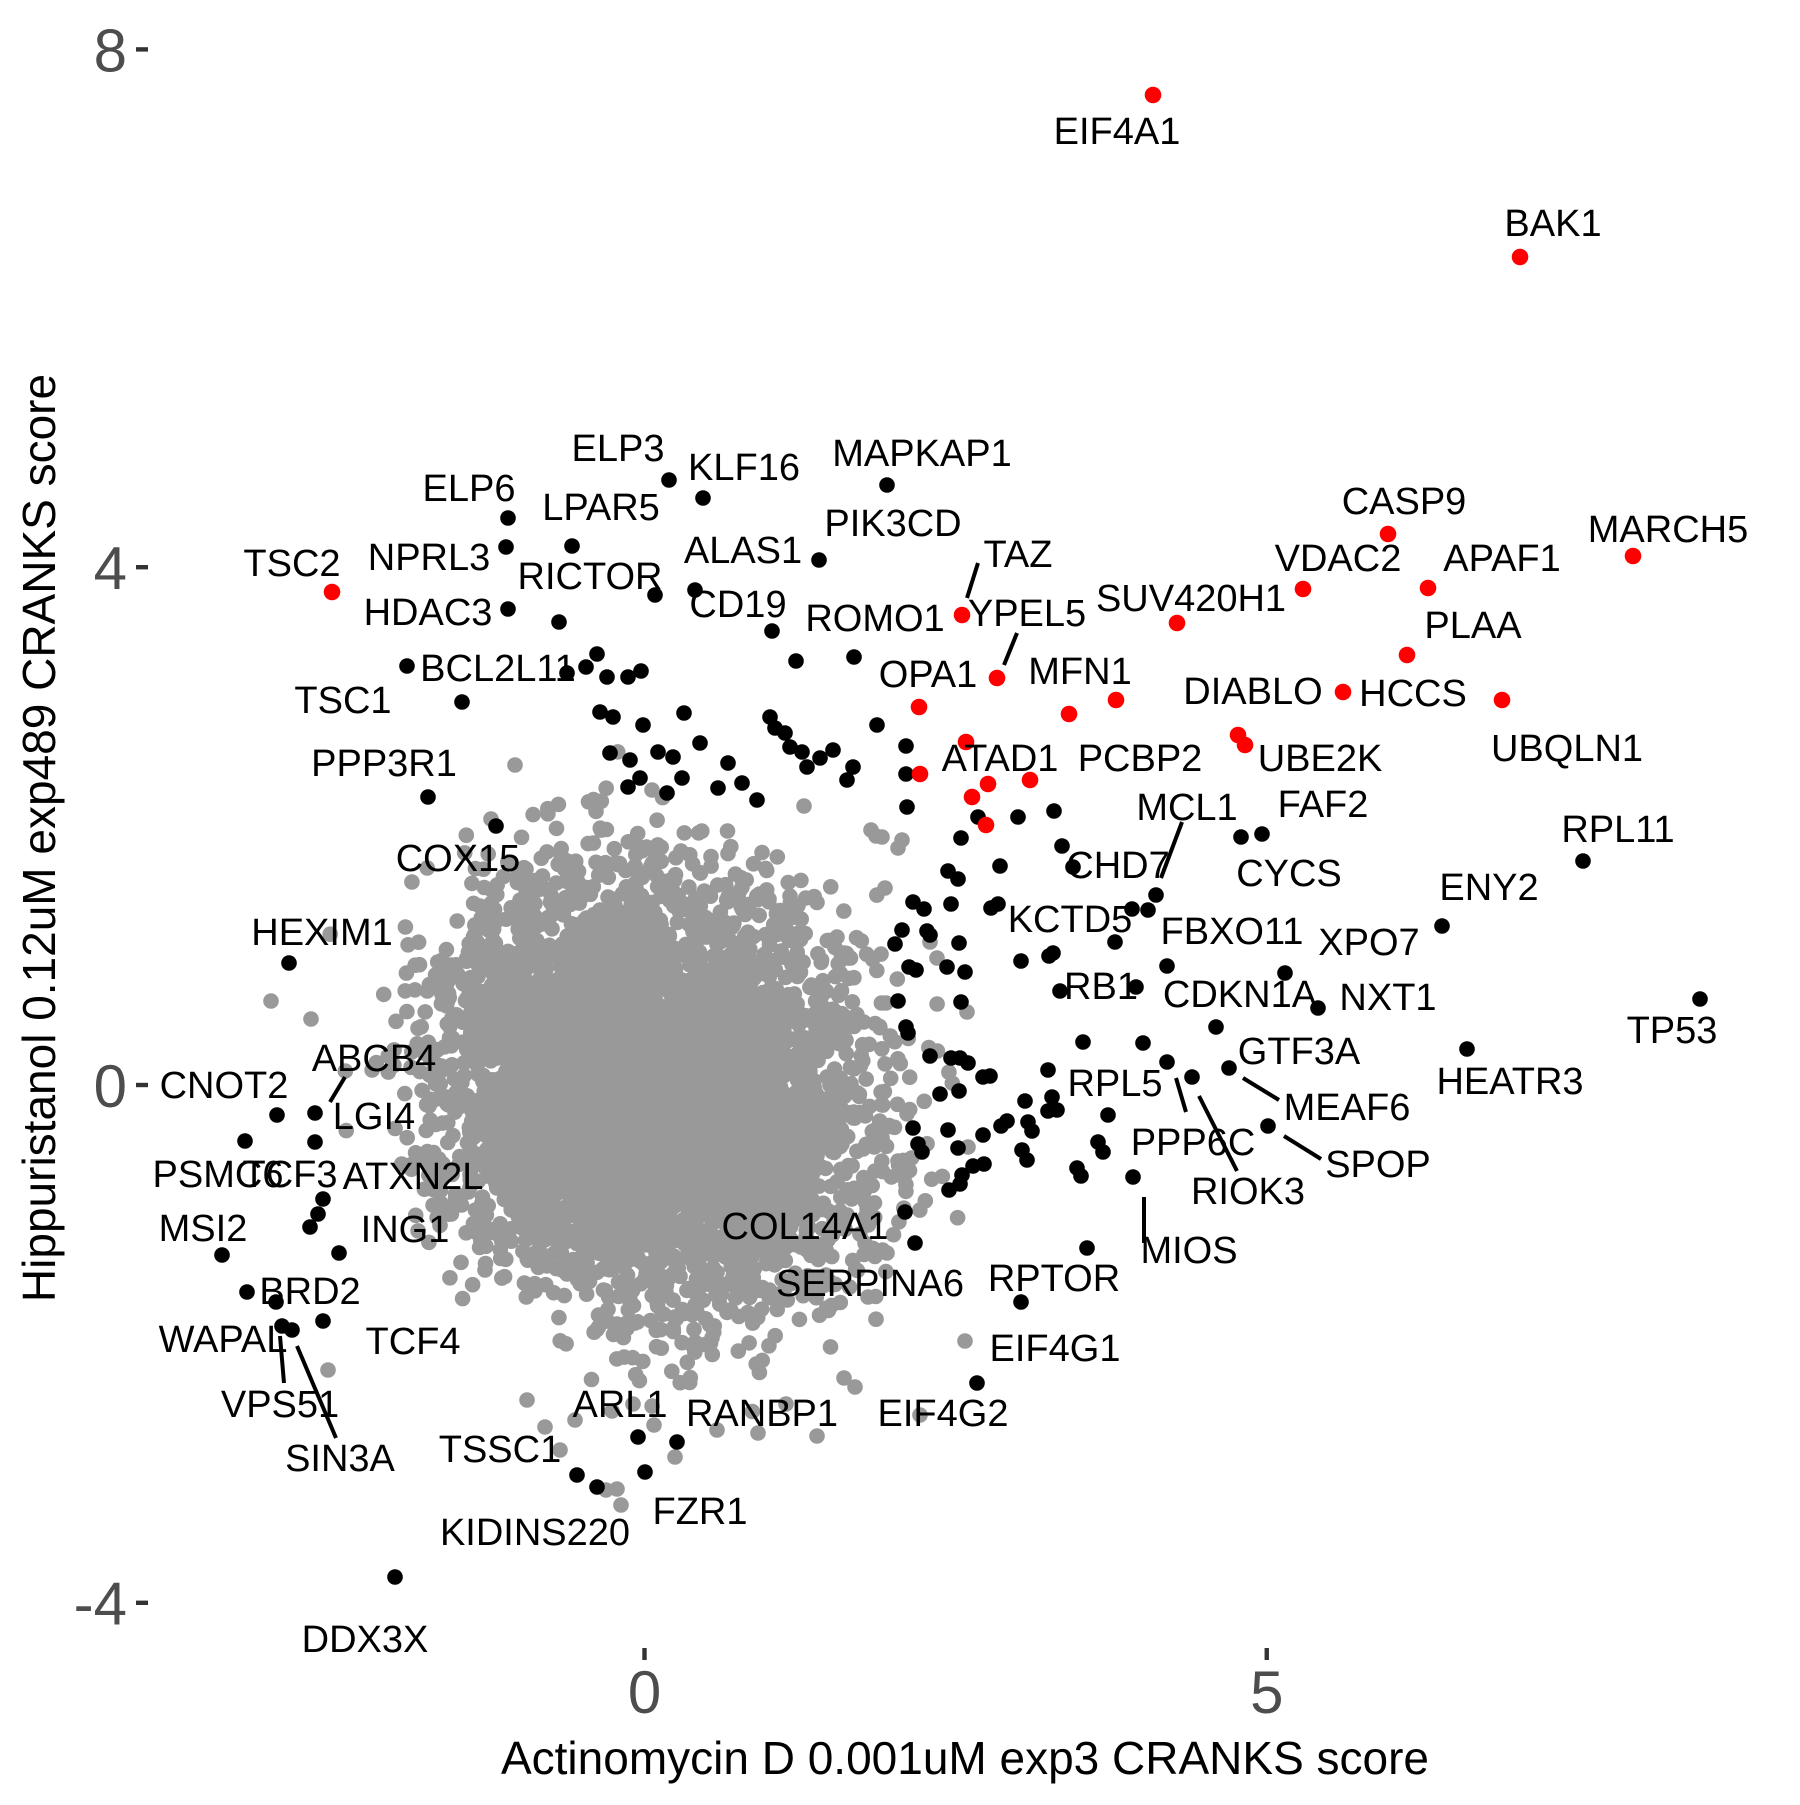 This screenshot has height=1805, width=1800. Describe the element at coordinates (218, 1175) in the screenshot. I see `svg-text: PSMC6` at that location.